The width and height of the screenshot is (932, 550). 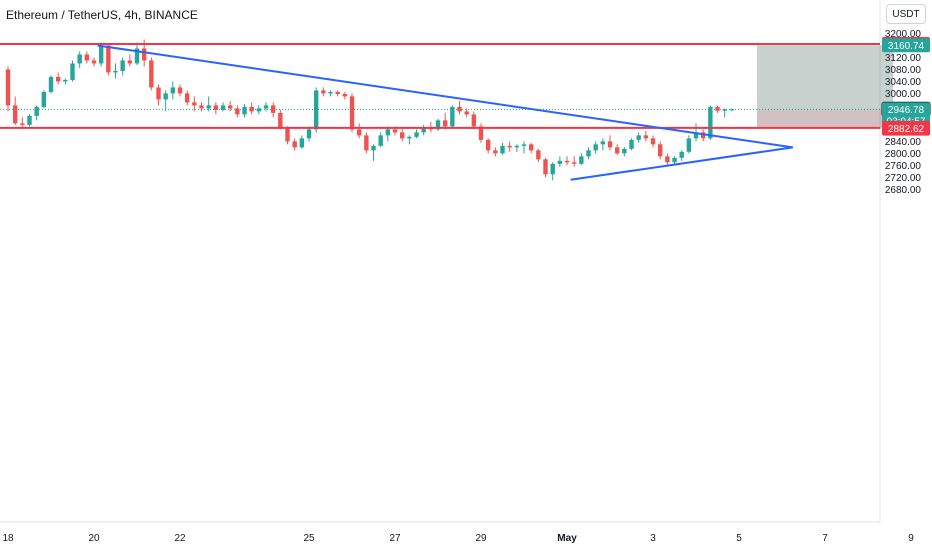 I want to click on price-axis, so click(x=906, y=275).